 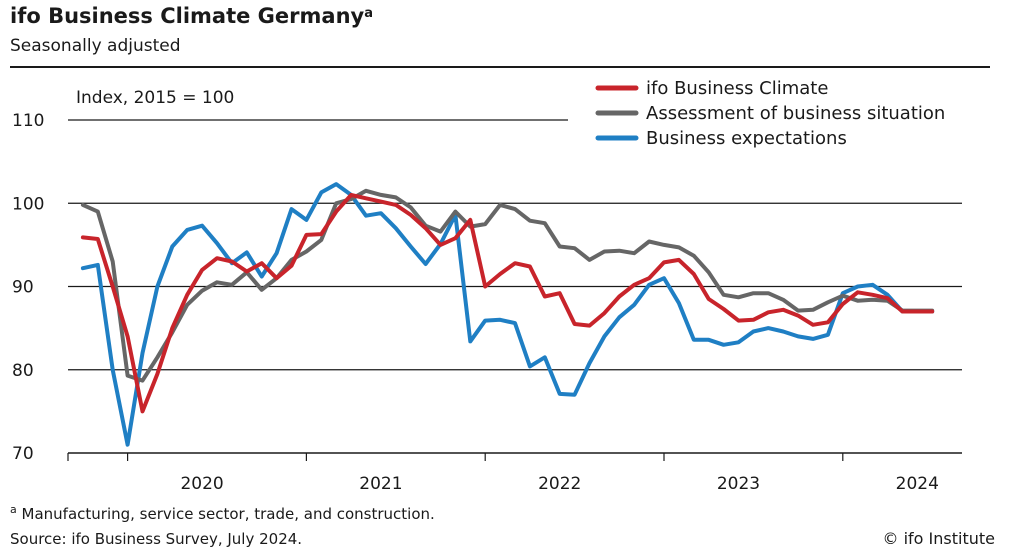 What do you see at coordinates (23, 371) in the screenshot?
I see `y-tick-label-80: 80` at bounding box center [23, 371].